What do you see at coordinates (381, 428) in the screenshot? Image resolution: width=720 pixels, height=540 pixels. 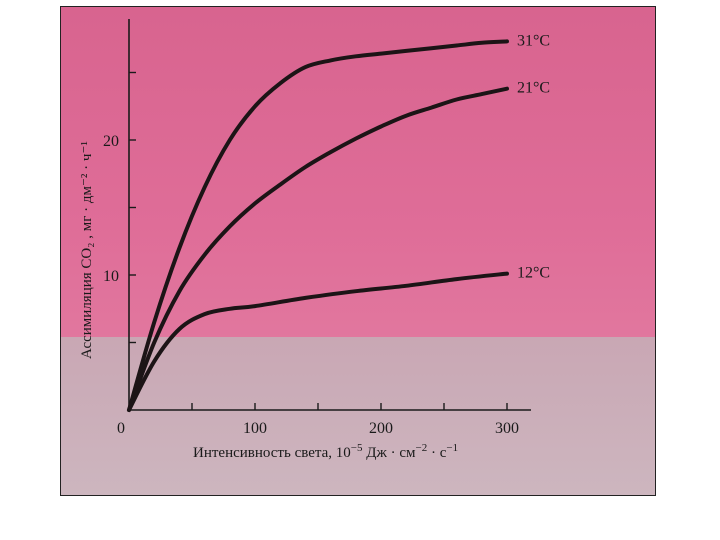 I see `x-tick-label-200: 200` at bounding box center [381, 428].